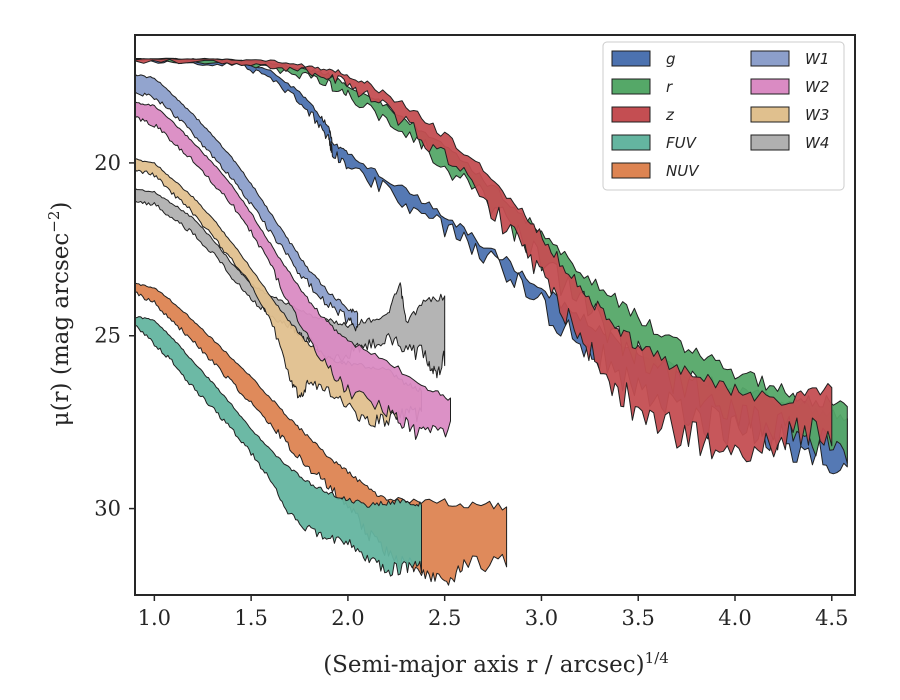 This screenshot has width=900, height=700. Describe the element at coordinates (770, 114) in the screenshot. I see `legend-swatch-w3` at that location.